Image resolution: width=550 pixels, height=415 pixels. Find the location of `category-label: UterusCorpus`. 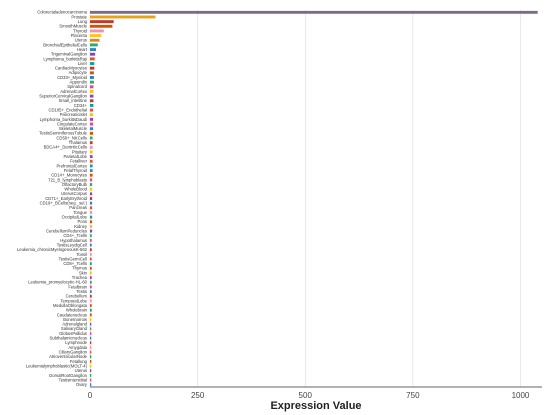

category-label: UterusCorpus is located at coordinates (74, 193).